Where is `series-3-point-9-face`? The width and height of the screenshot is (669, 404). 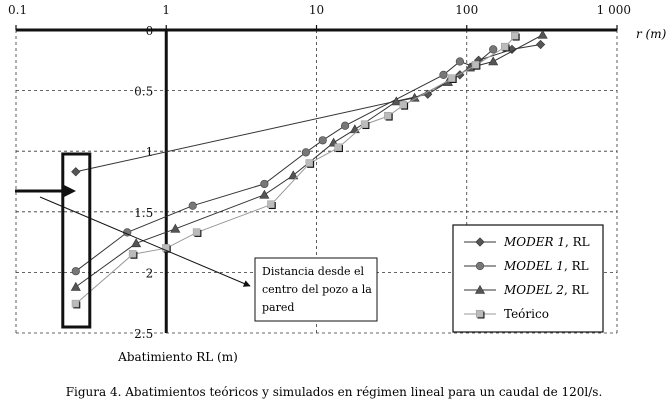 series-3-point-9-face is located at coordinates (403, 105).